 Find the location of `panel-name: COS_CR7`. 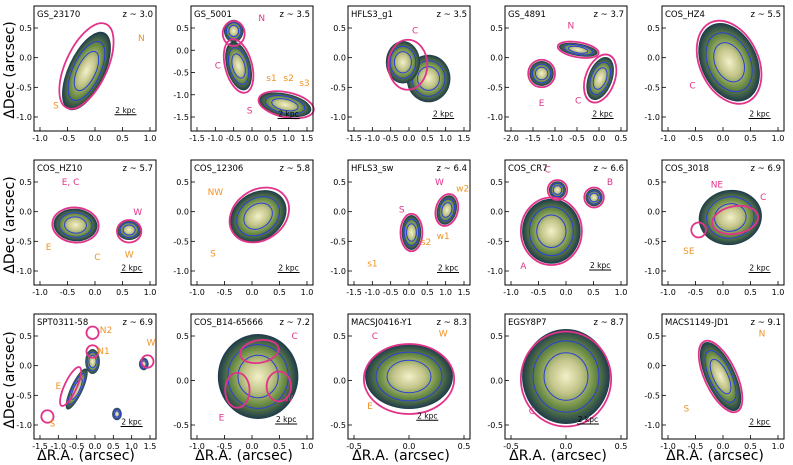

panel-name: COS_CR7 is located at coordinates (528, 169).